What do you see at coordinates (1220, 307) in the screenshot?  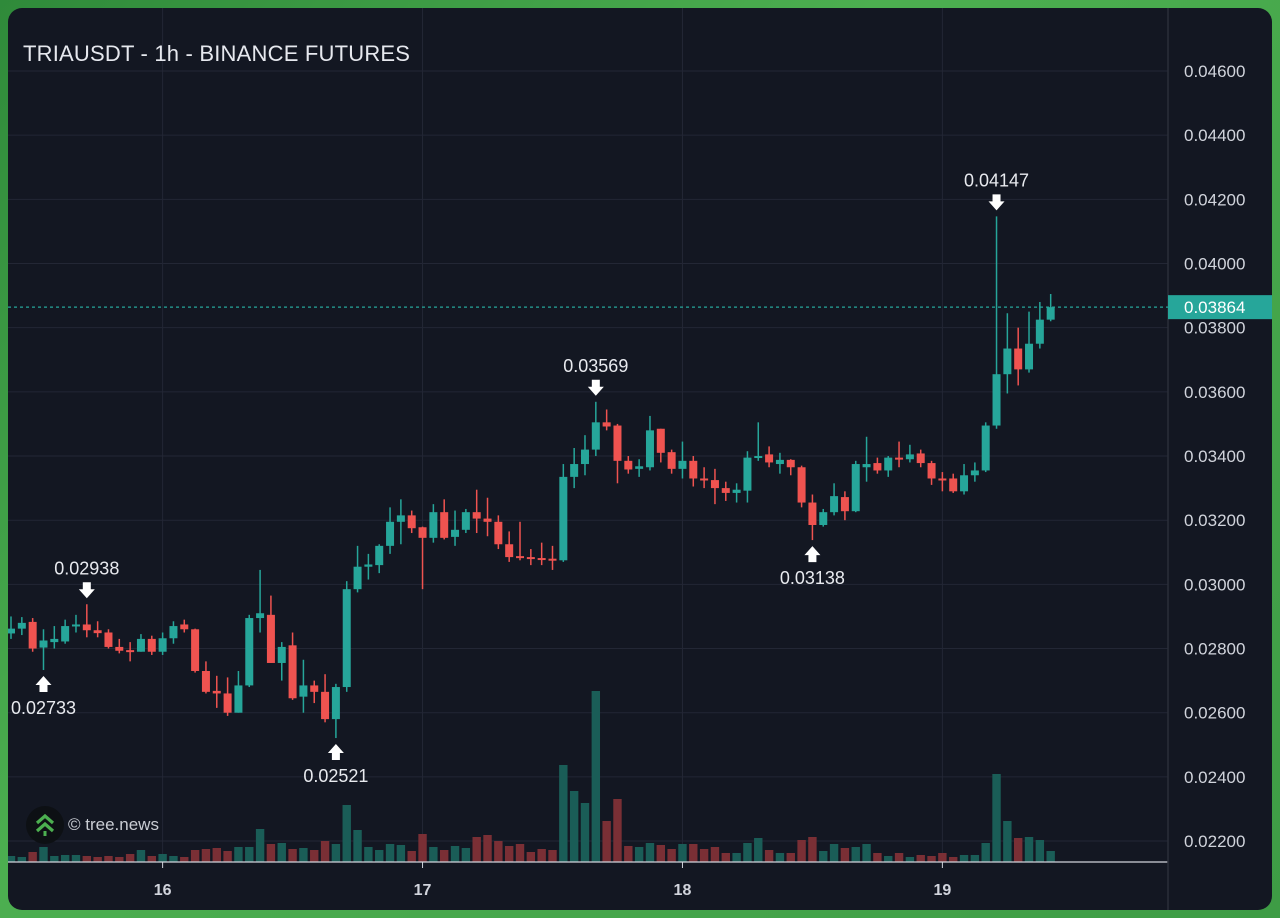 I see `last-price-badge` at bounding box center [1220, 307].